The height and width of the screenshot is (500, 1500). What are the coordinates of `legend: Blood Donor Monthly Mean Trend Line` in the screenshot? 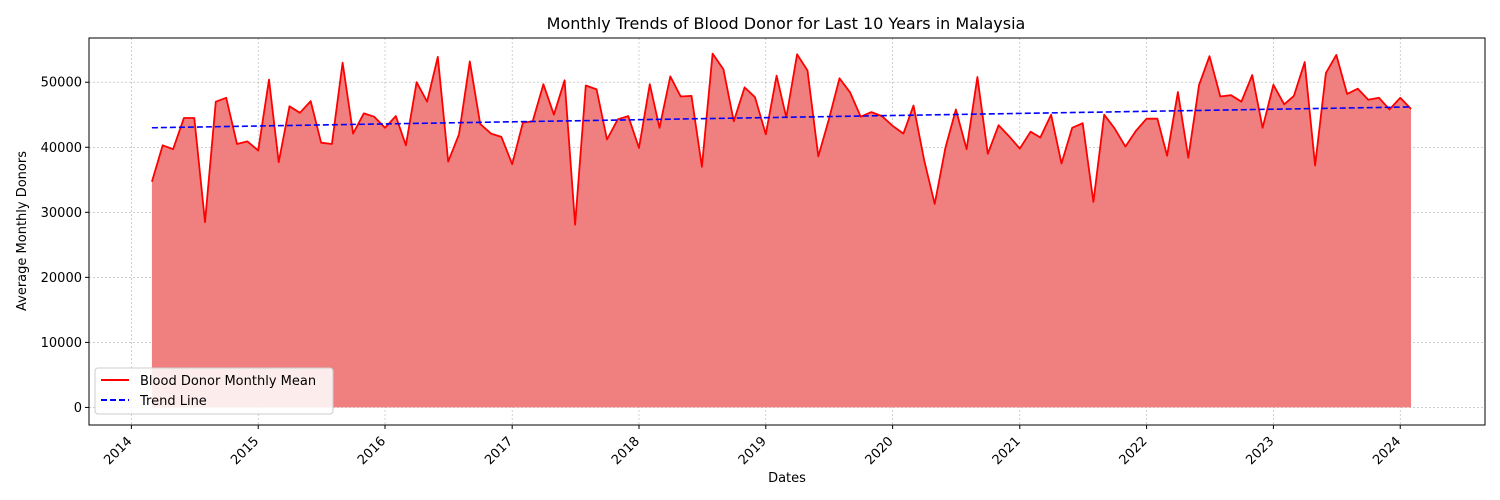 It's located at (214, 391).